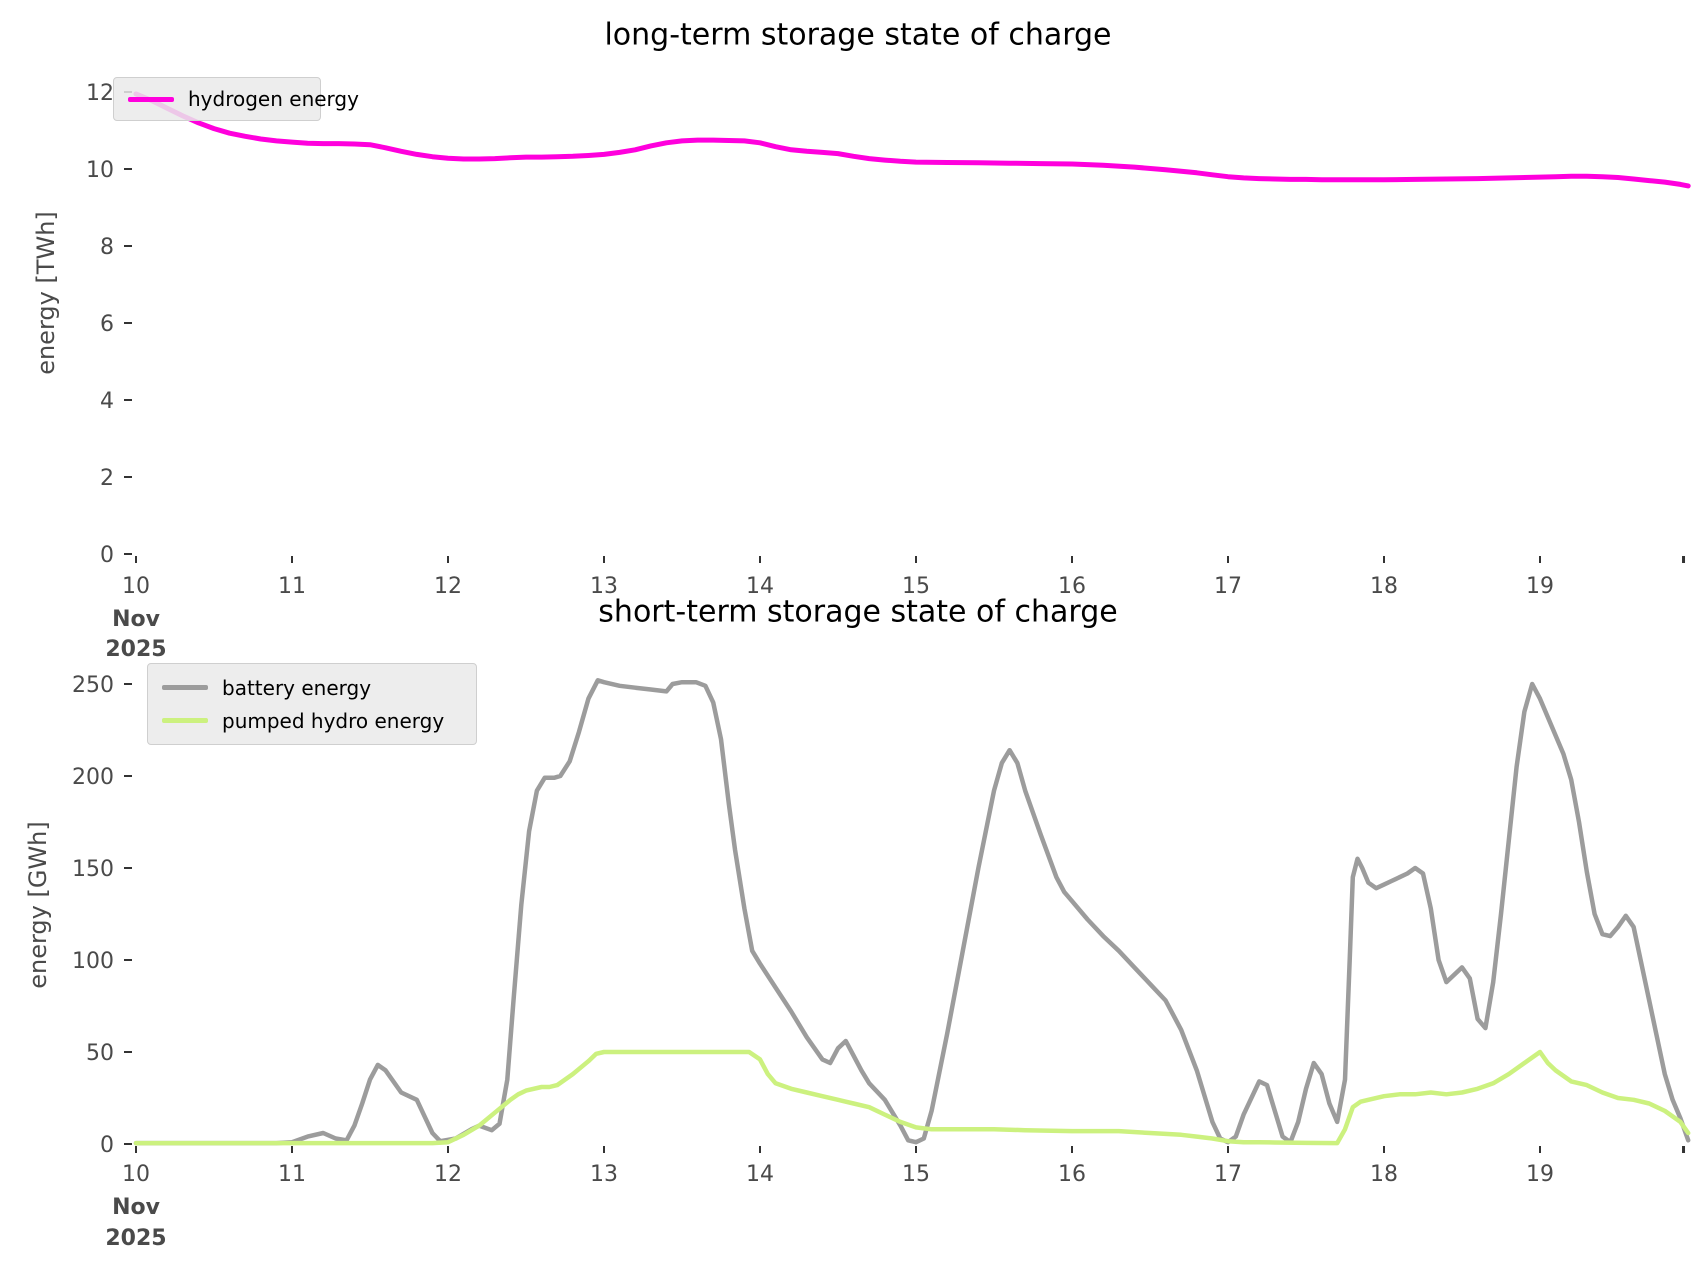 This screenshot has height=1277, width=1706. I want to click on y-tick-label: 200, so click(93, 777).